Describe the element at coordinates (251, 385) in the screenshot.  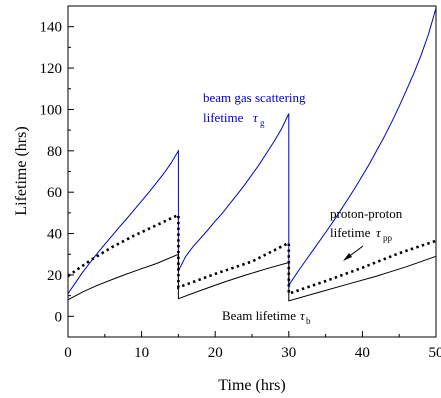
I see `x-axis-title: Time (hrs)` at that location.